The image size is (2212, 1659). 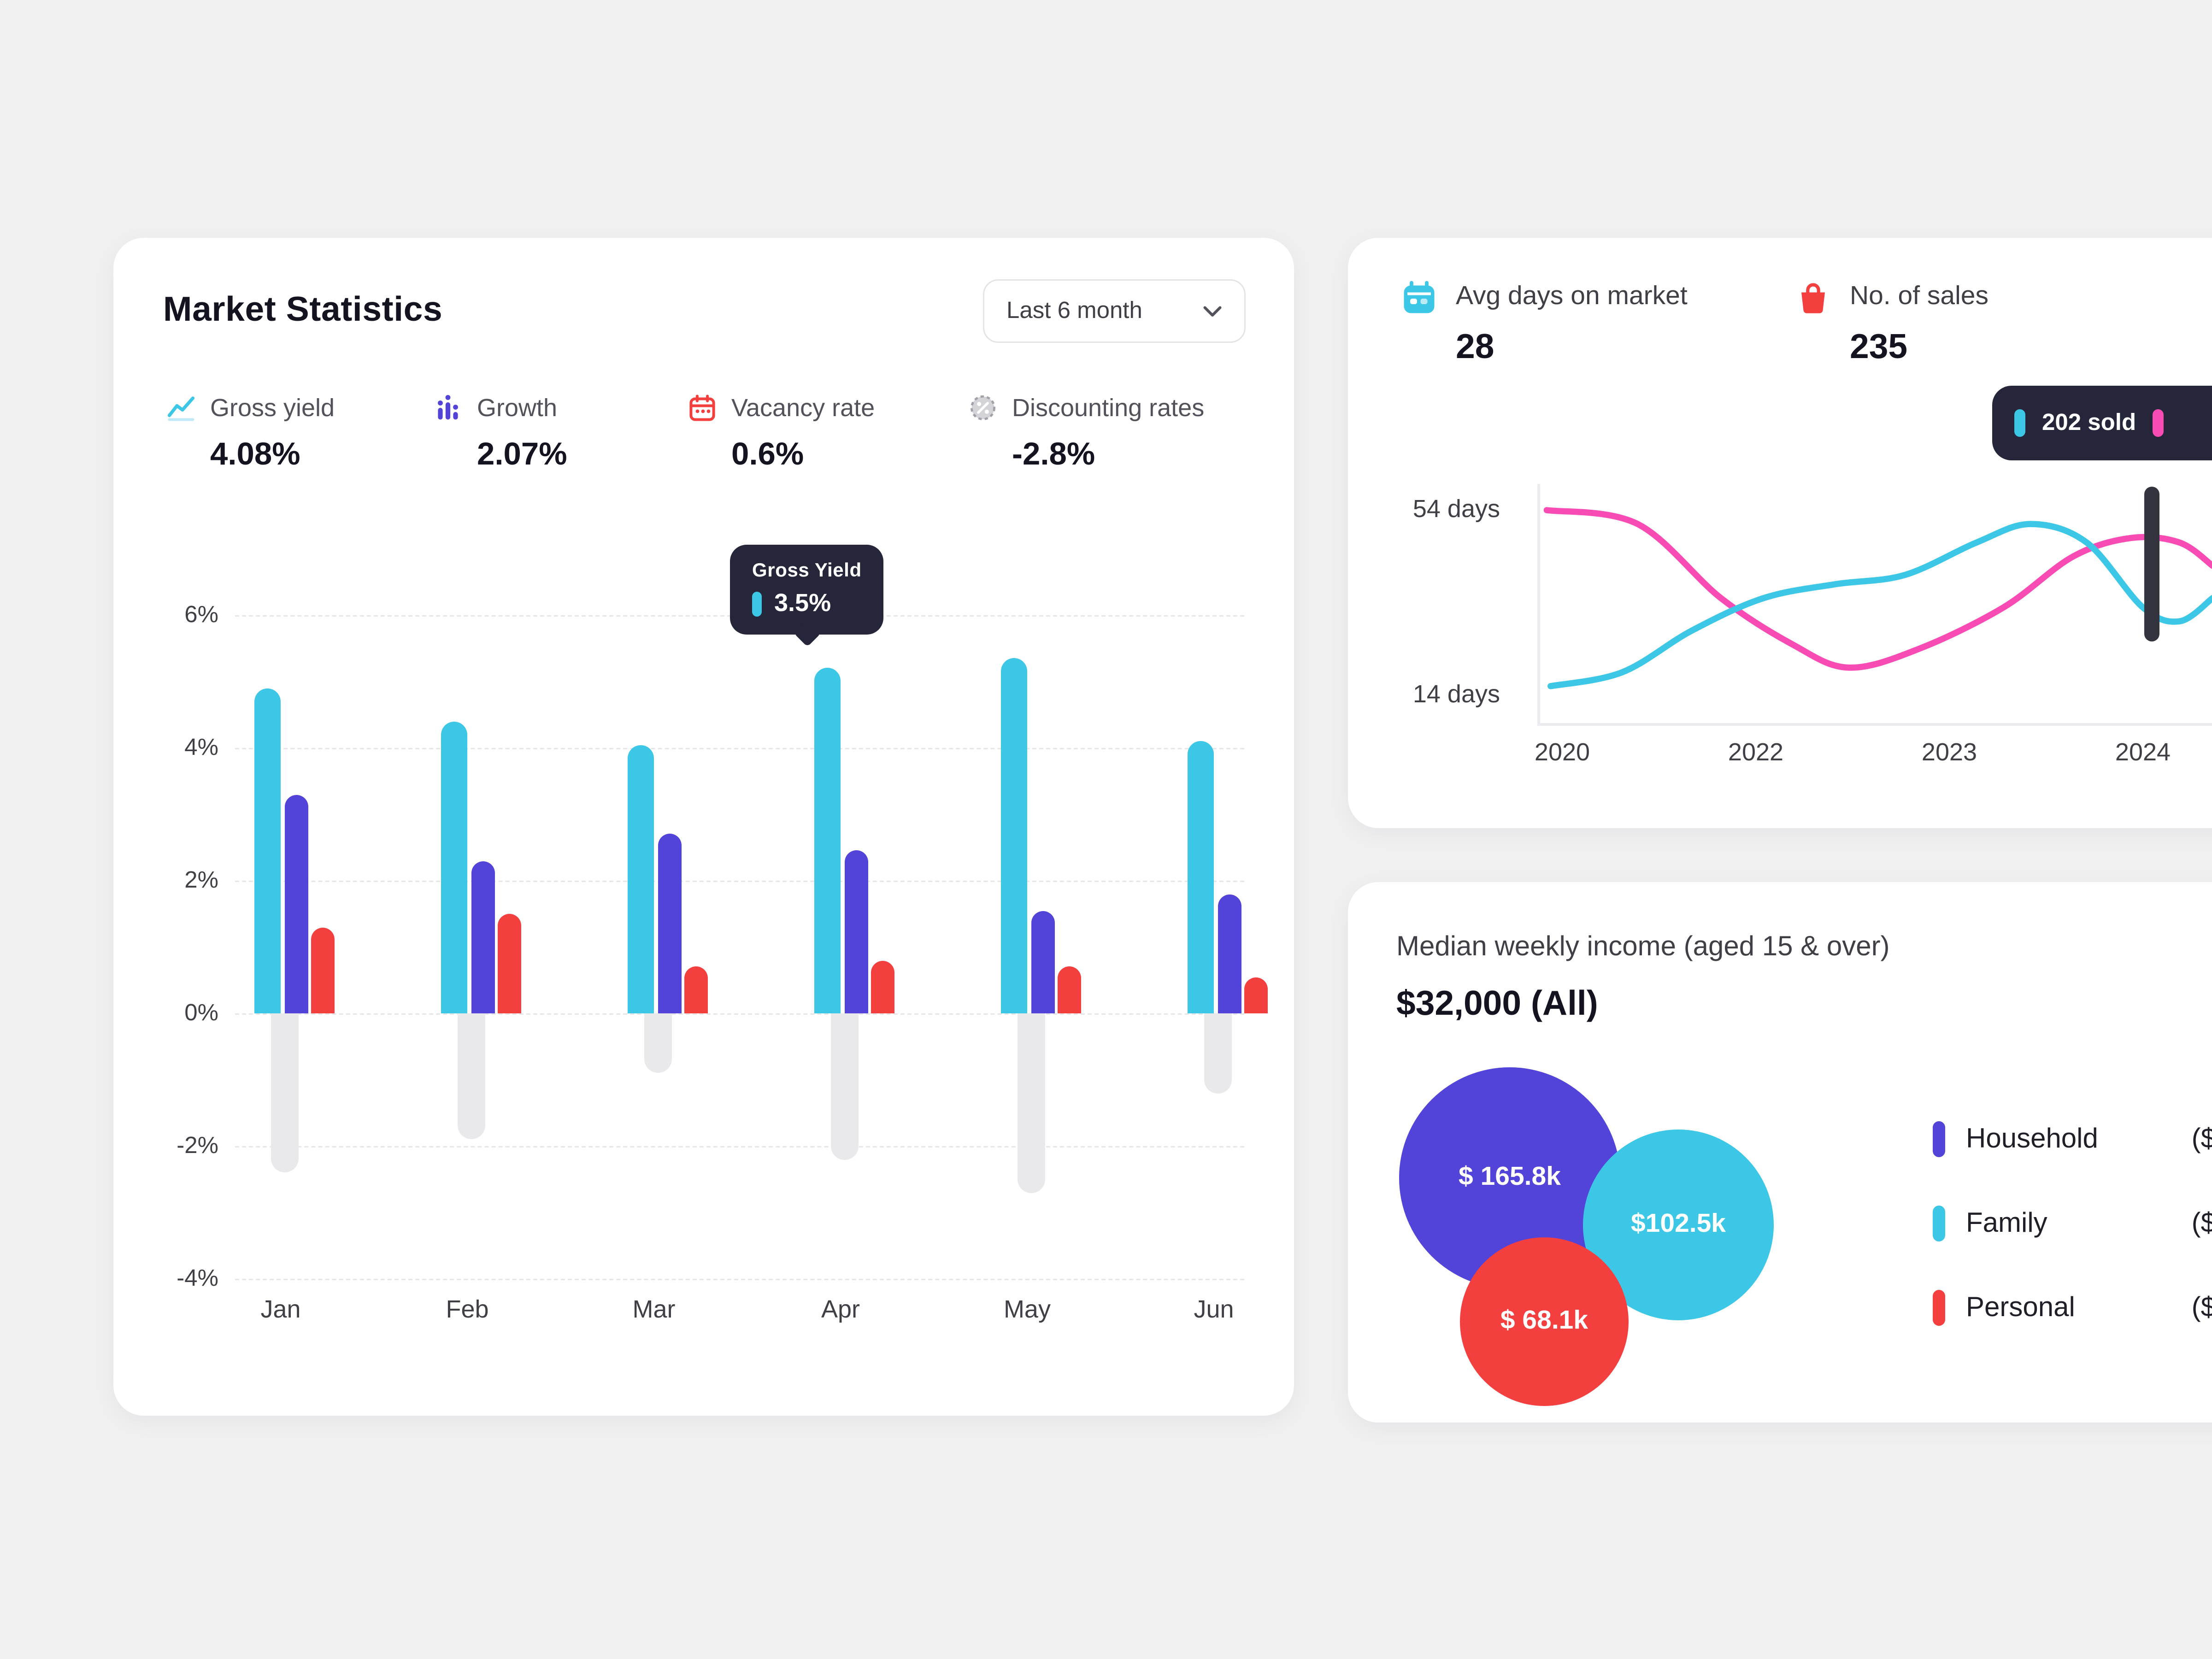 What do you see at coordinates (201, 880) in the screenshot?
I see `y-axis-label: 2%` at bounding box center [201, 880].